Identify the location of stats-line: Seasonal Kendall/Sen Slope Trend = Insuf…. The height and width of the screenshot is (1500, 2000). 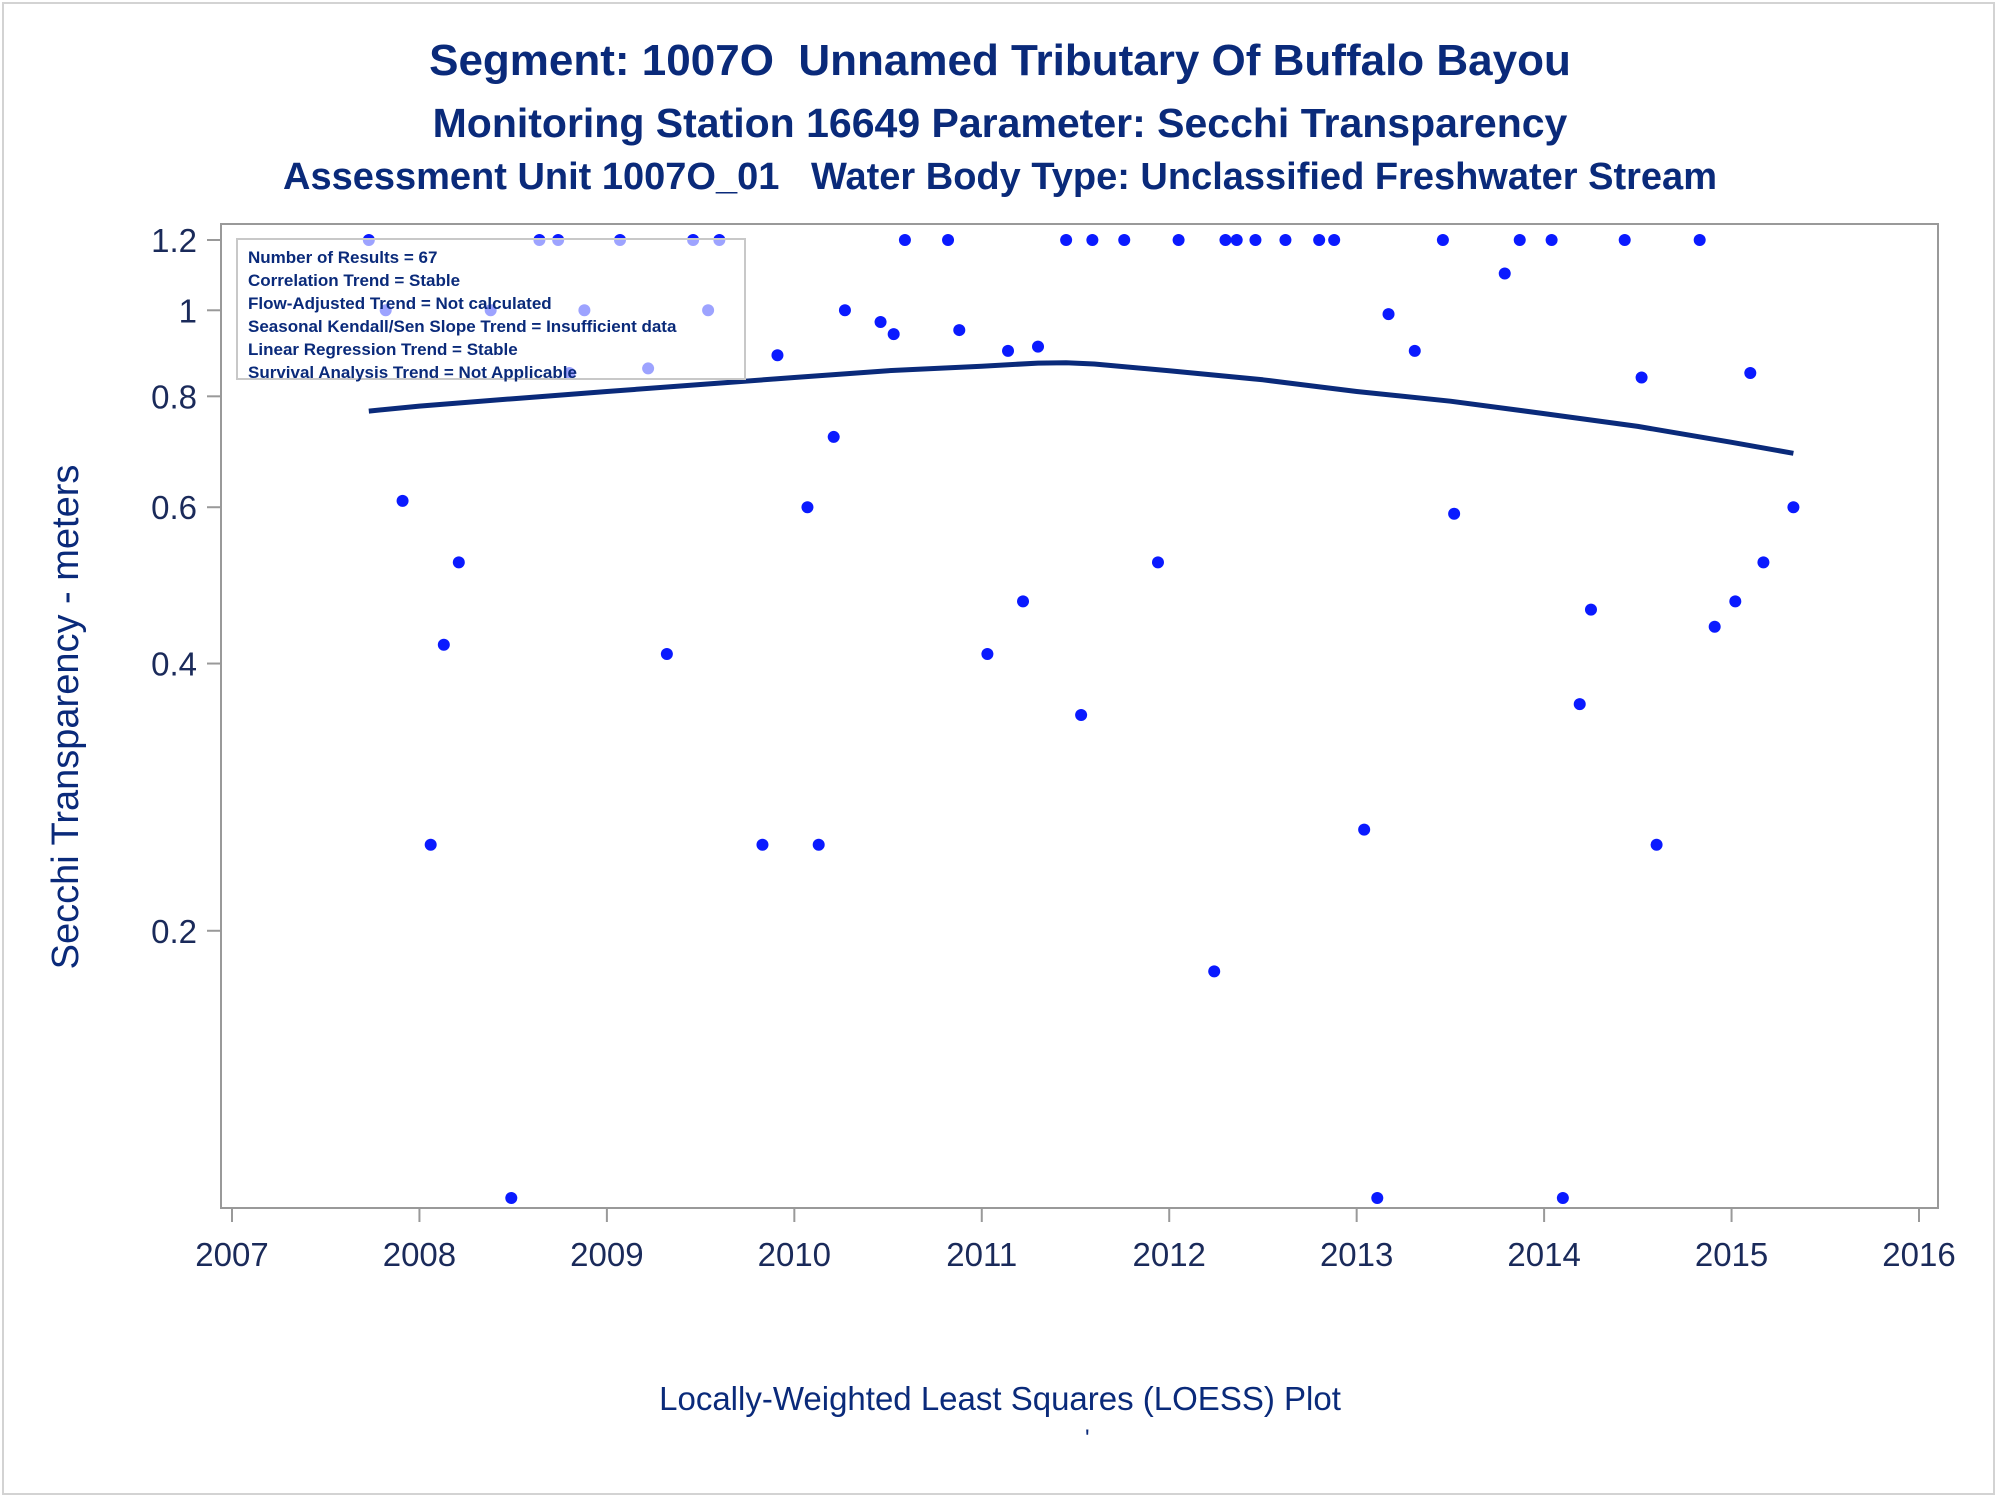
(462, 326).